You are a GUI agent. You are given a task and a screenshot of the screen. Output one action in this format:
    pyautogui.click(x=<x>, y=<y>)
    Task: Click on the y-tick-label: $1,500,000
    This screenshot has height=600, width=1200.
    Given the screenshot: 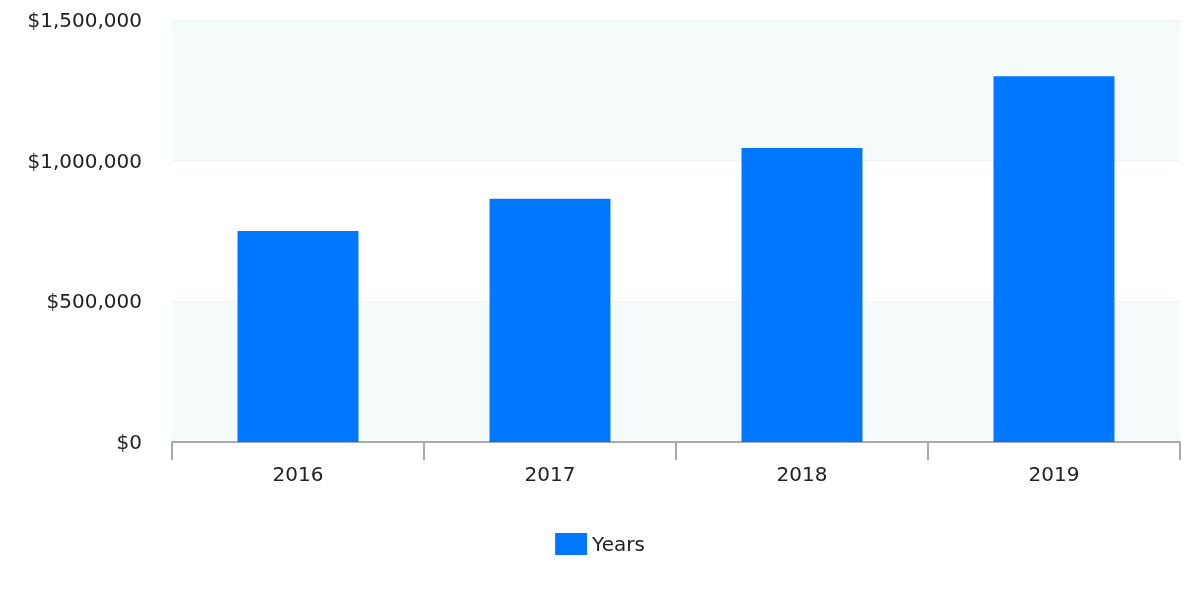 What is the action you would take?
    pyautogui.click(x=84, y=20)
    